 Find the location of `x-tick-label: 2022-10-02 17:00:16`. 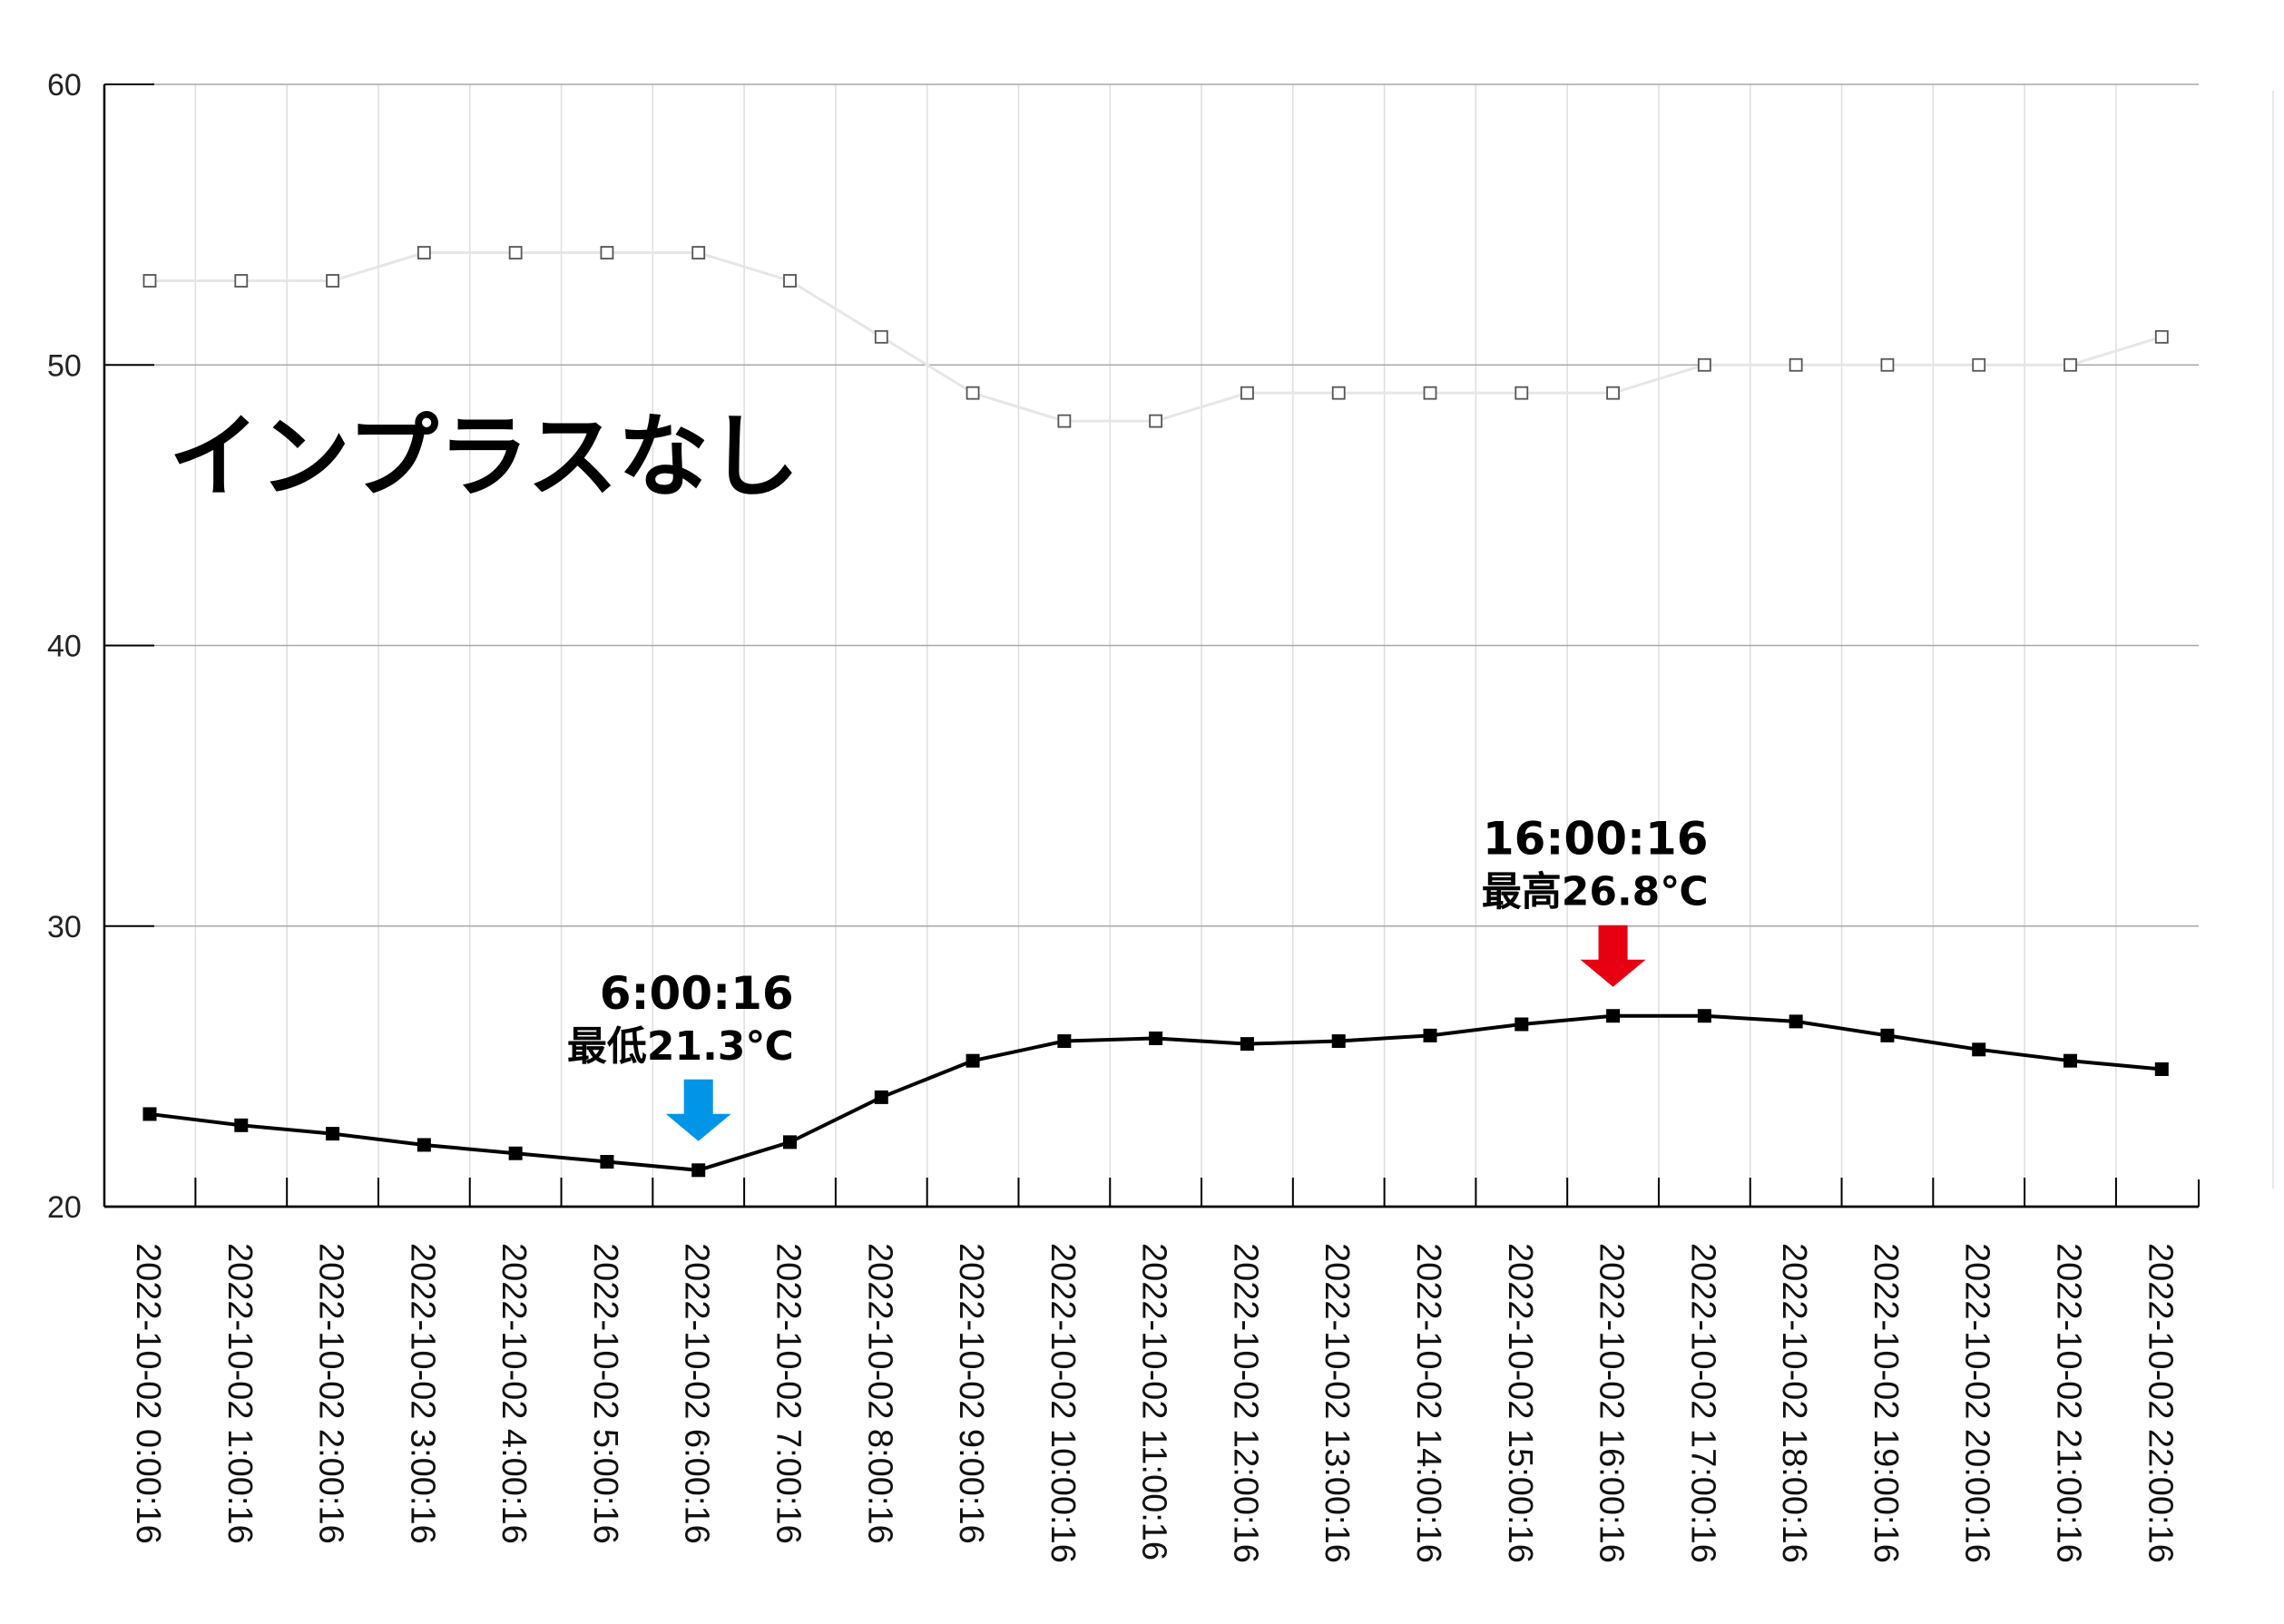

x-tick-label: 2022-10-02 17:00:16 is located at coordinates (1702, 1403).